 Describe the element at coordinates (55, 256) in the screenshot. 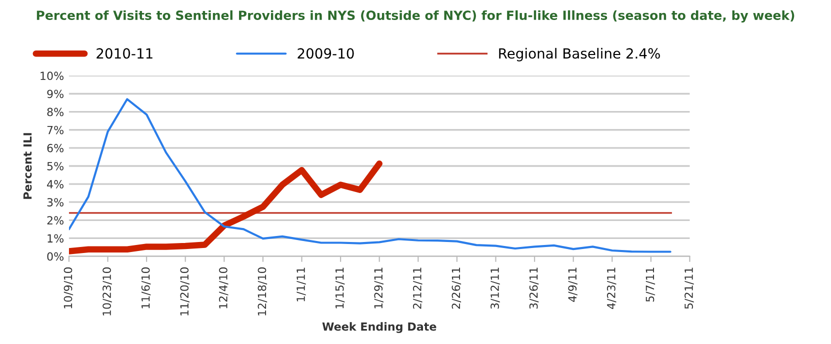

I see `y-tick-label: 0%` at that location.